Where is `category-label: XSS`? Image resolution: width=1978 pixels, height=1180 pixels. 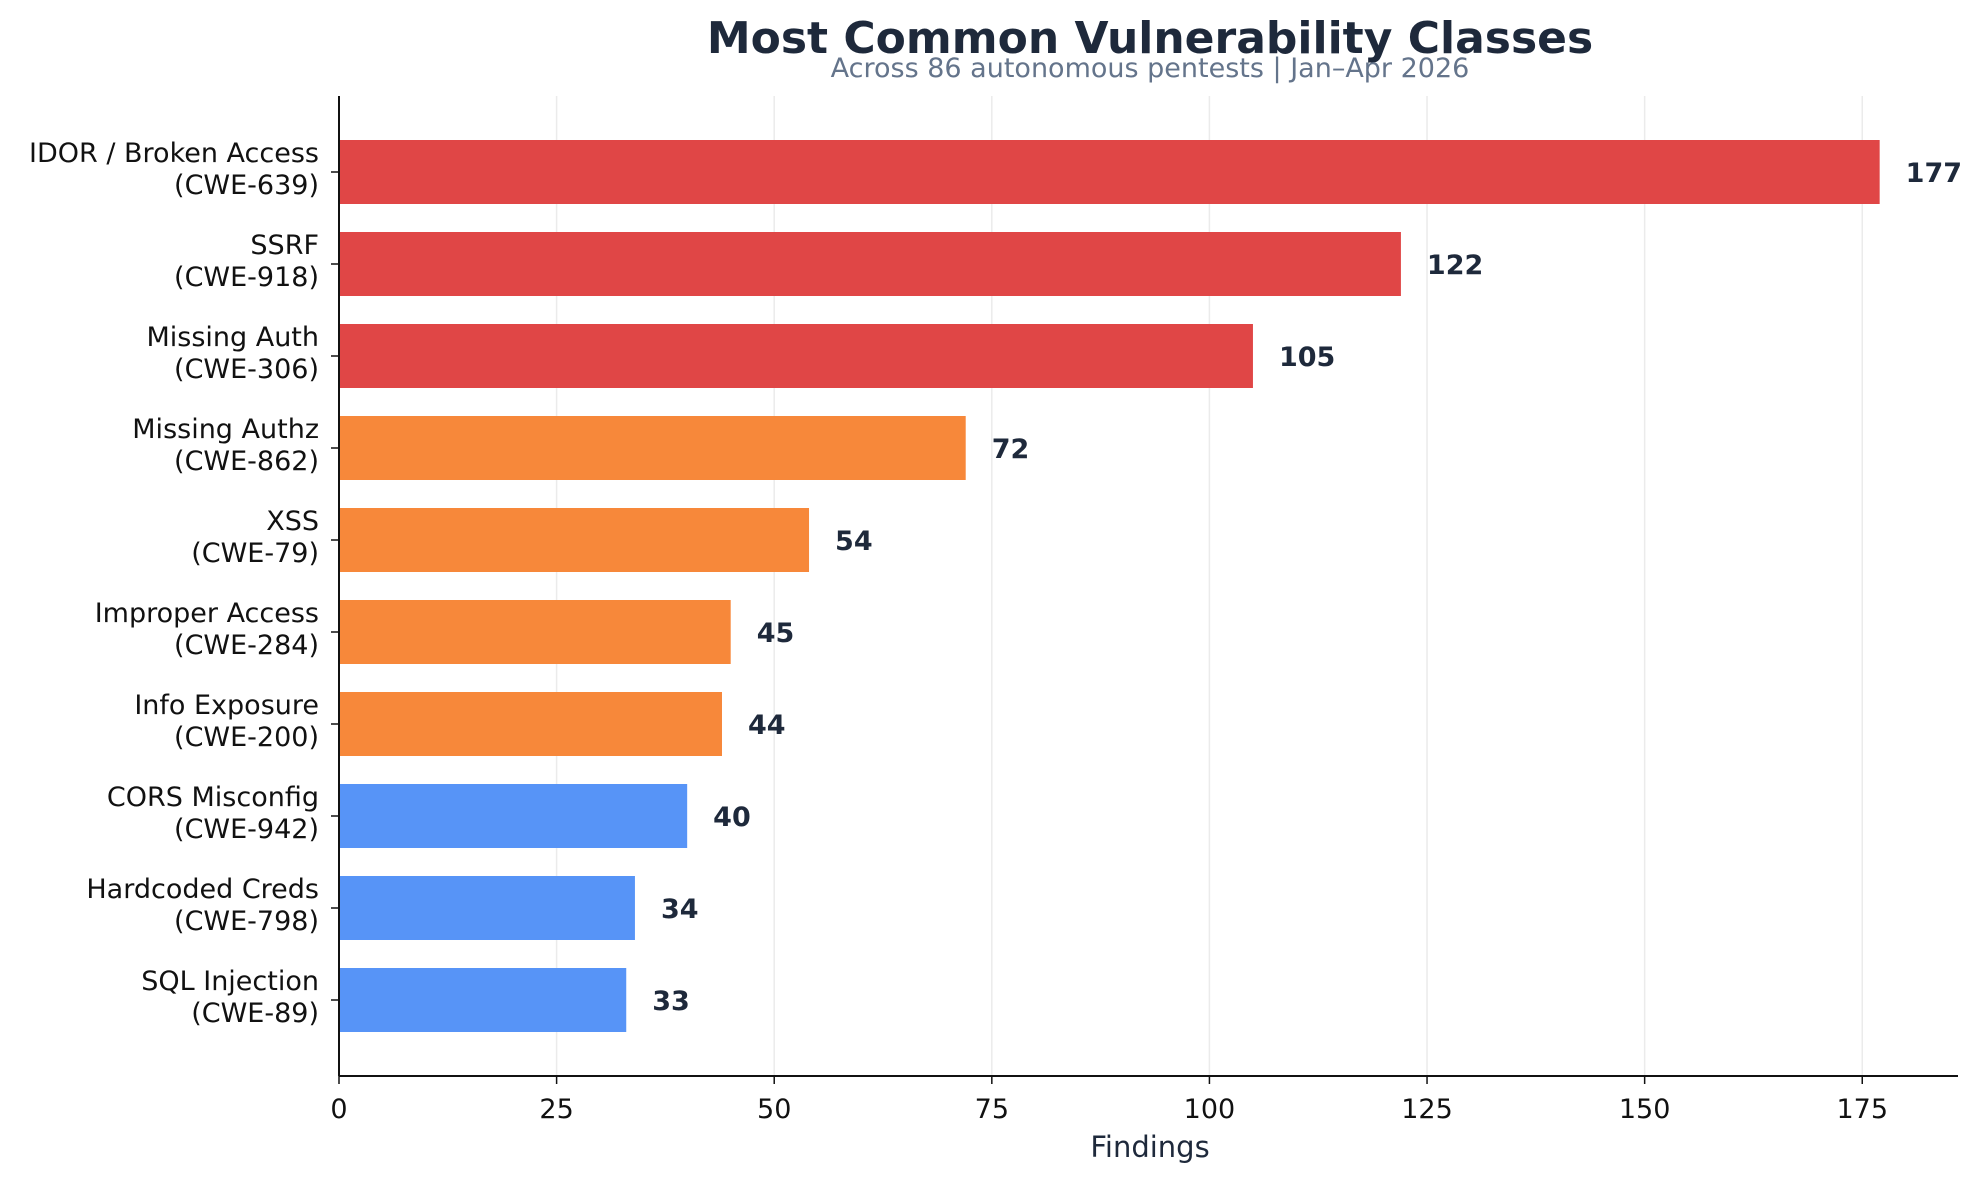 category-label: XSS is located at coordinates (292, 521).